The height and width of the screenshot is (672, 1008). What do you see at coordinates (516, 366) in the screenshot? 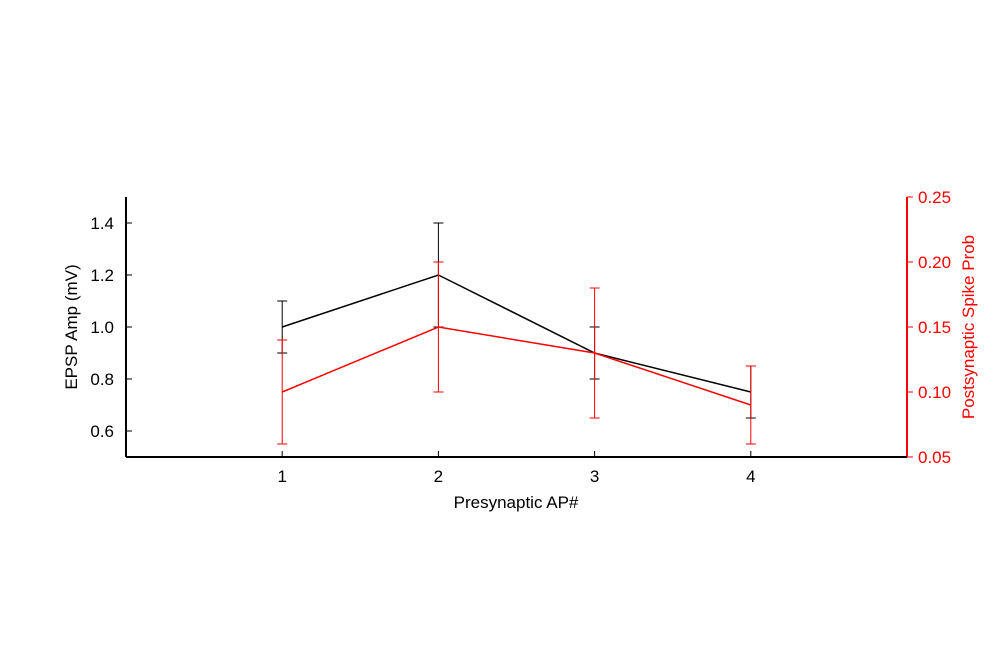
I see `series-1-line` at bounding box center [516, 366].